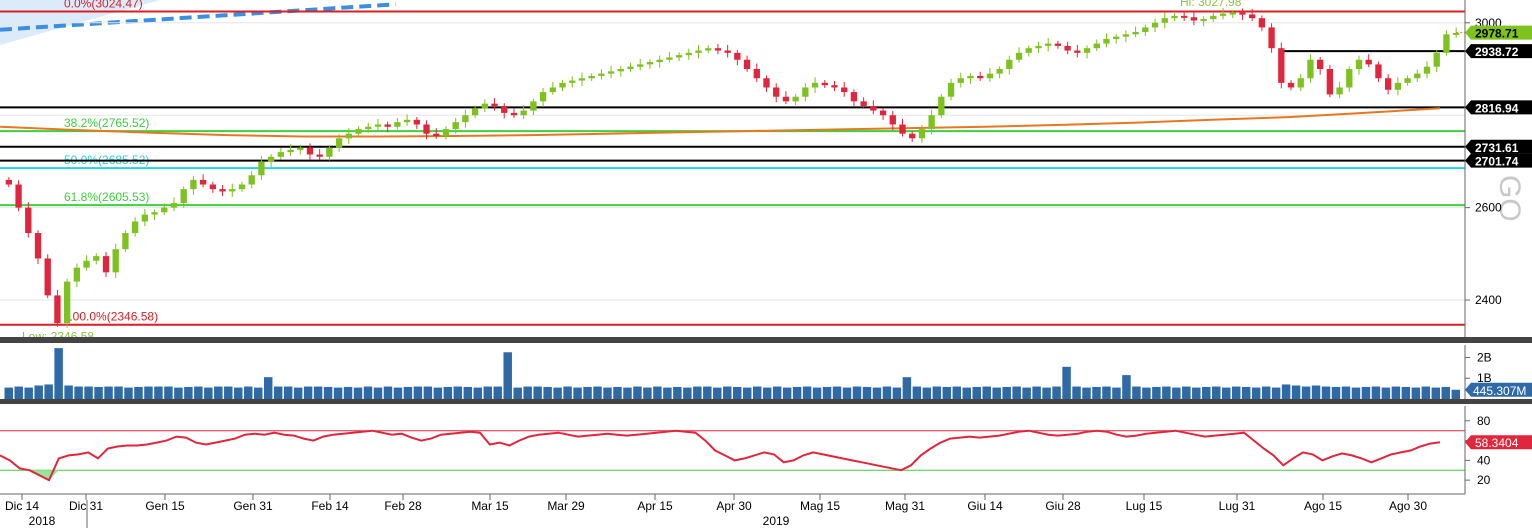  Describe the element at coordinates (1237, 506) in the screenshot. I see `x-tick-label: Lug 31` at that location.